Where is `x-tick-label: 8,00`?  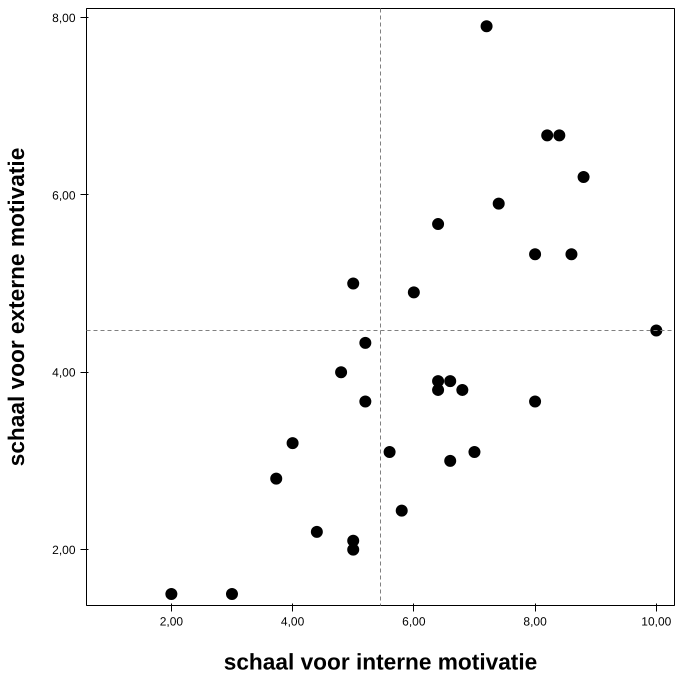 x-tick-label: 8,00 is located at coordinates (535, 621).